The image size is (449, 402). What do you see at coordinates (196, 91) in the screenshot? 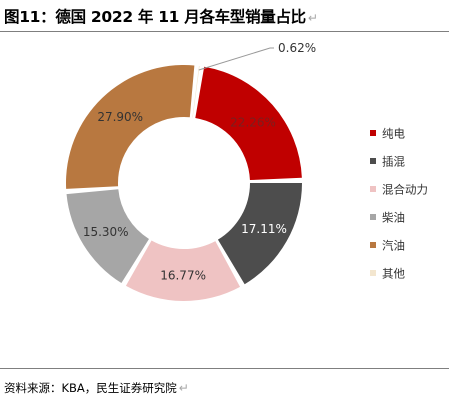
I see `slice-other` at bounding box center [196, 91].